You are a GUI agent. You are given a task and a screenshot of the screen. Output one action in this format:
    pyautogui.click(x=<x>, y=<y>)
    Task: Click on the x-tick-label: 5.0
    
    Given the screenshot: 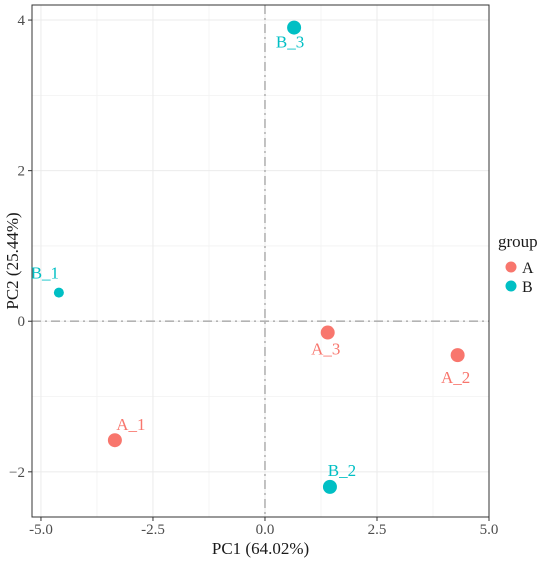 What is the action you would take?
    pyautogui.click(x=489, y=530)
    